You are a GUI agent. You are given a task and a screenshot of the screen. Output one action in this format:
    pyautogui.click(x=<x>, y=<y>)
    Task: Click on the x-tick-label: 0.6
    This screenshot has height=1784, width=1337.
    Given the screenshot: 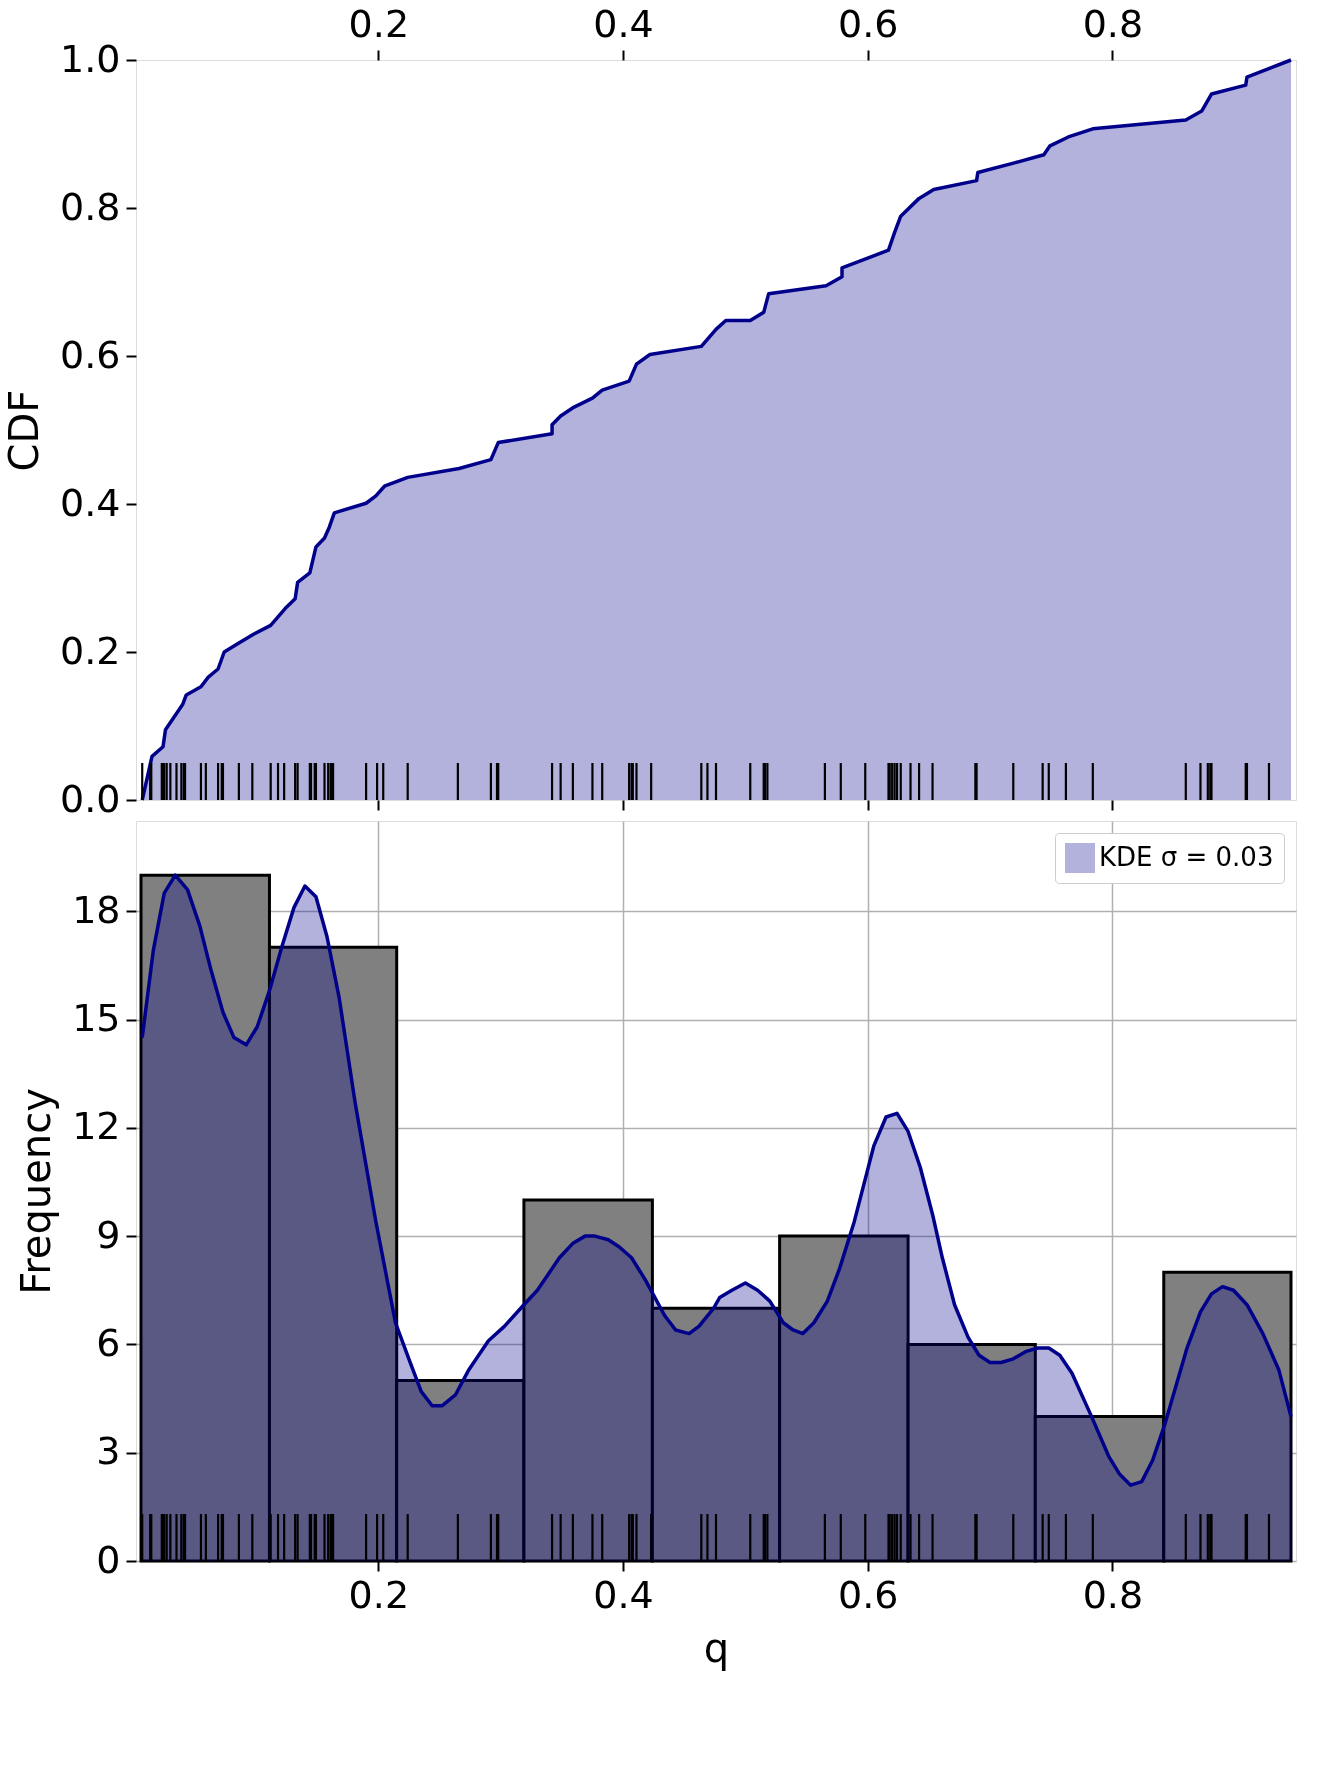 What is the action you would take?
    pyautogui.click(x=868, y=1594)
    